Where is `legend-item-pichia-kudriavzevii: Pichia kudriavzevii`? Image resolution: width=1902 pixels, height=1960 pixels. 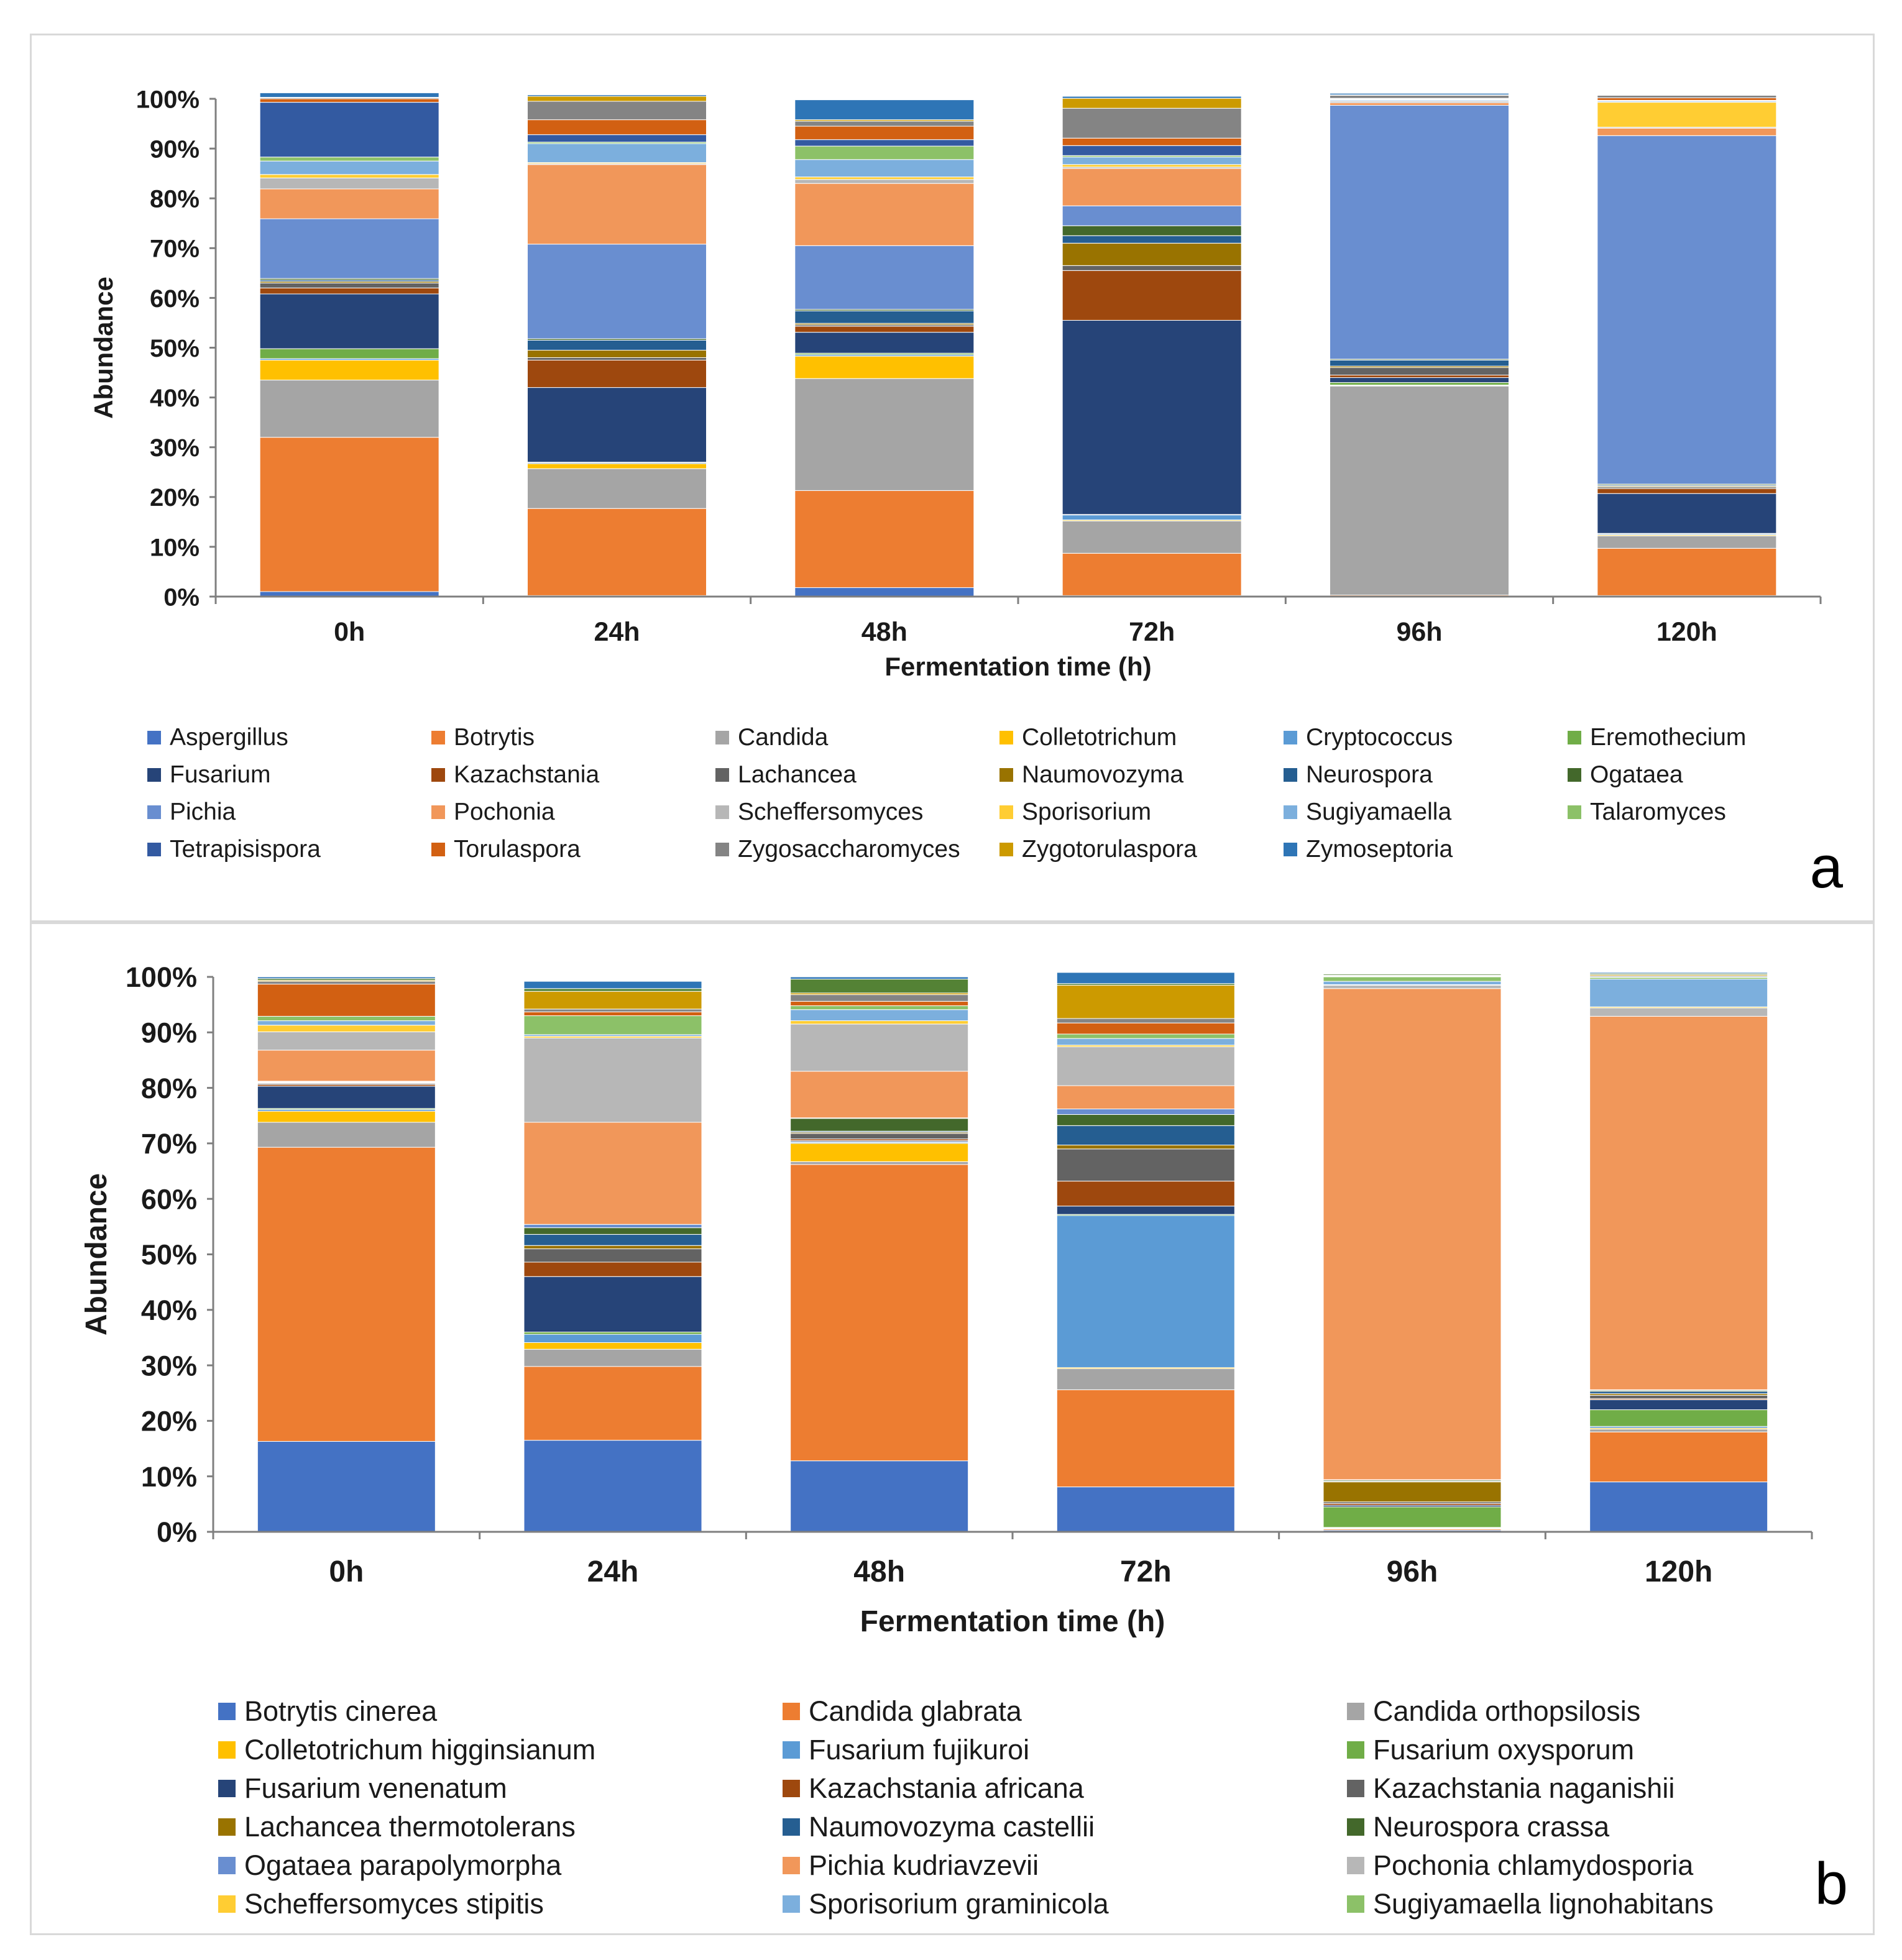 legend-item-pichia-kudriavzevii: Pichia kudriavzevii is located at coordinates (1065, 1865).